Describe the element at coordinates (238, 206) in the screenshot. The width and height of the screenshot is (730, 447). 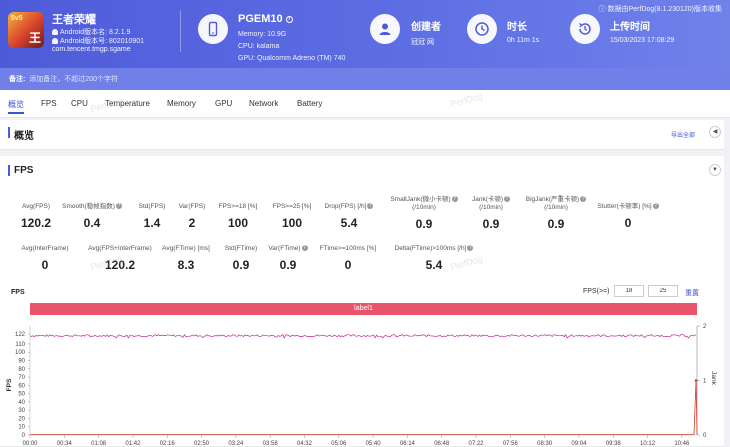
I see `stat-label: FPS>=18 [%]` at that location.